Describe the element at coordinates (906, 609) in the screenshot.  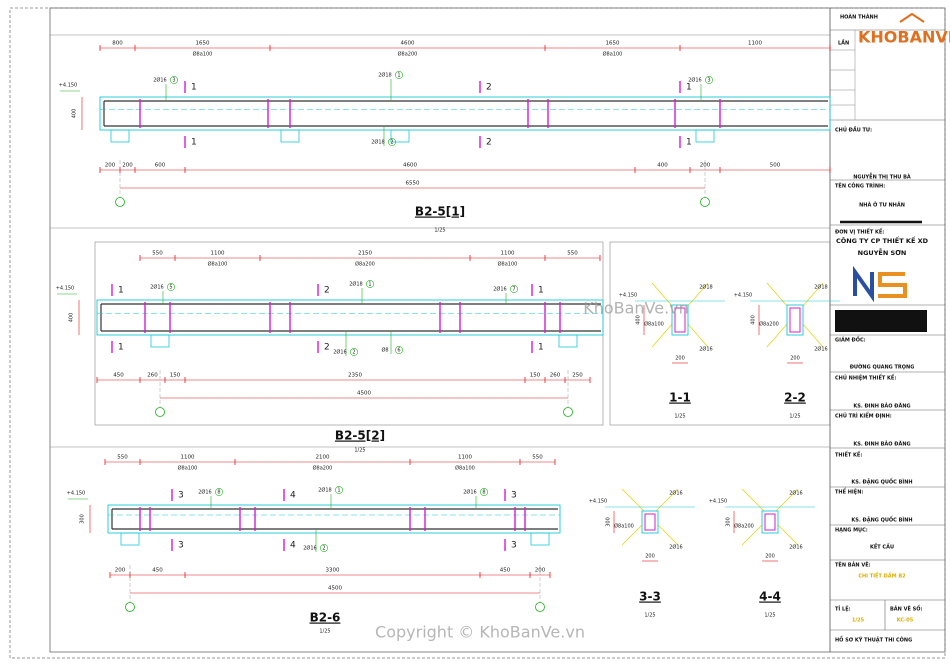
I see `title-block-text: BẢN VẼ SỐ:` at that location.